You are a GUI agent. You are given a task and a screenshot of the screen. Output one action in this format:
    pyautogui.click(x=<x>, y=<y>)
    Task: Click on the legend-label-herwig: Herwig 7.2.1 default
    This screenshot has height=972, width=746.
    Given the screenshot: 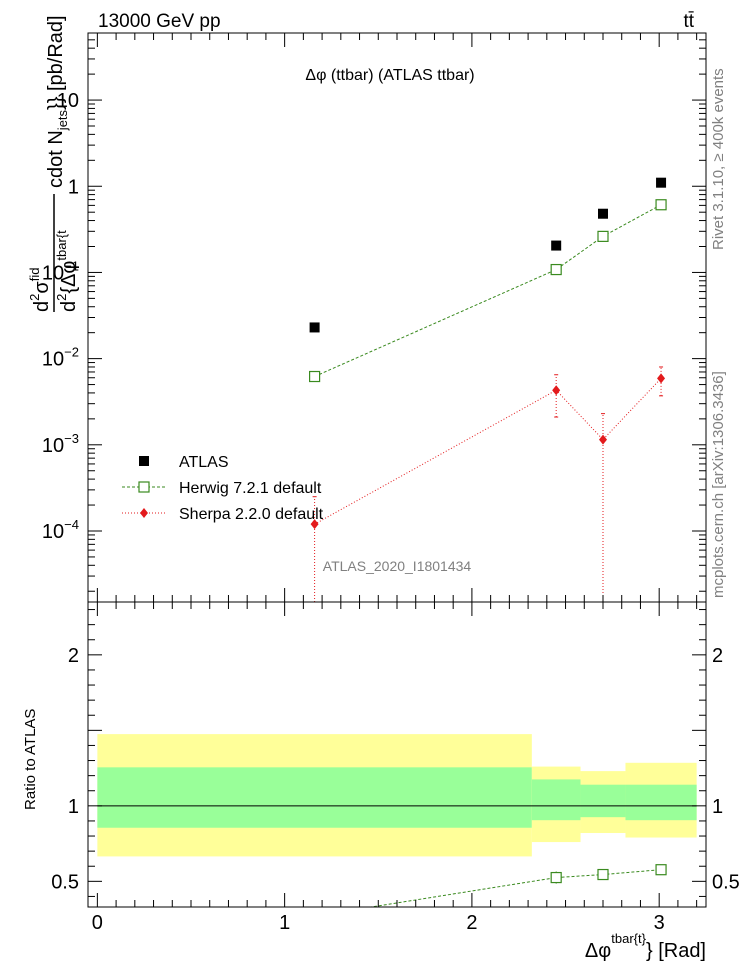 What is the action you would take?
    pyautogui.click(x=250, y=488)
    